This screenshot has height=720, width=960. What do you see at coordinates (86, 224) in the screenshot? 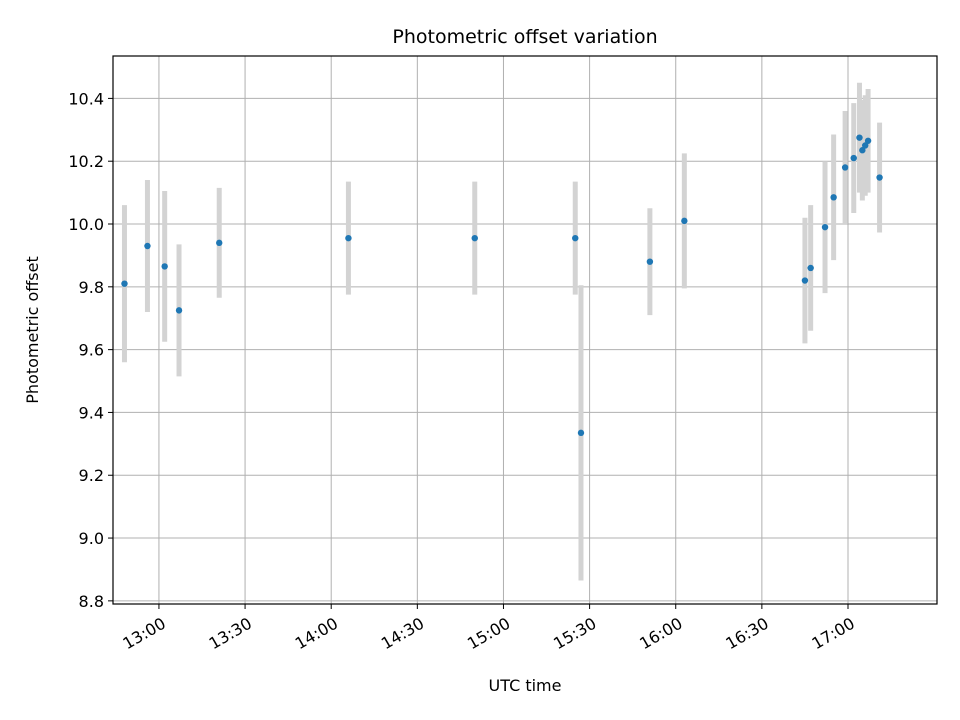
I see `y-tick-label: 10.0` at bounding box center [86, 224].